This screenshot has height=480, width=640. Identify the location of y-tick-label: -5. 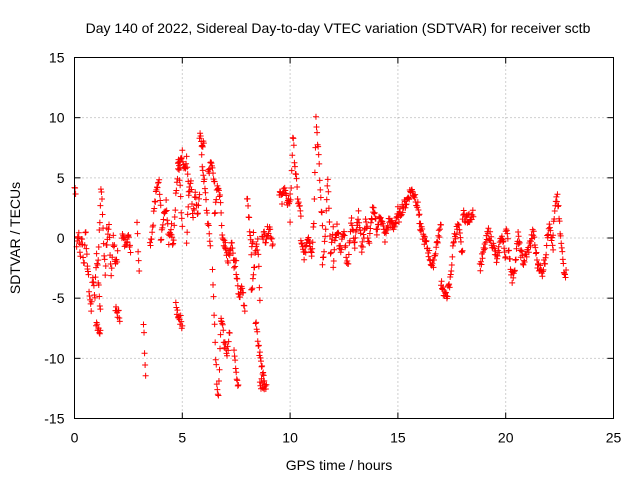
(58, 298).